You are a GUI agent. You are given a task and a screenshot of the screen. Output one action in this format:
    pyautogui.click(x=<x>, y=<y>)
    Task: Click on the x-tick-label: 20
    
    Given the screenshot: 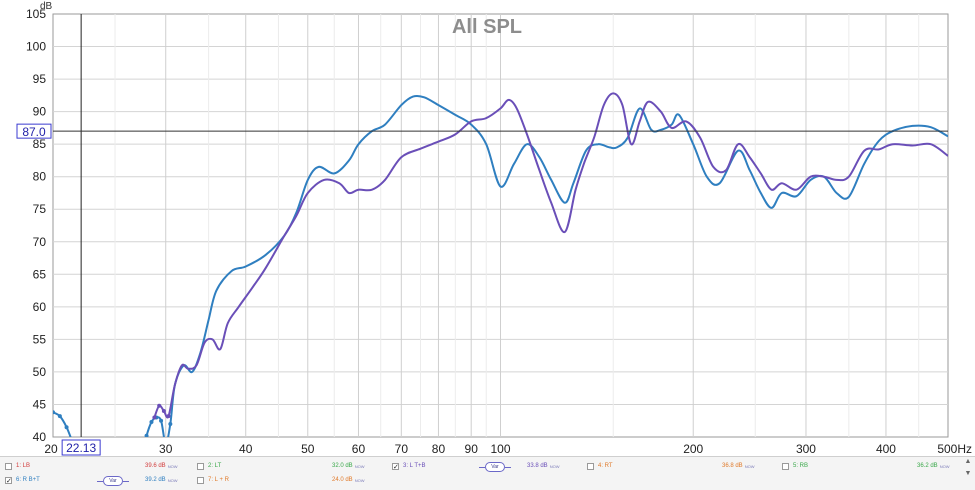 What is the action you would take?
    pyautogui.click(x=51, y=449)
    